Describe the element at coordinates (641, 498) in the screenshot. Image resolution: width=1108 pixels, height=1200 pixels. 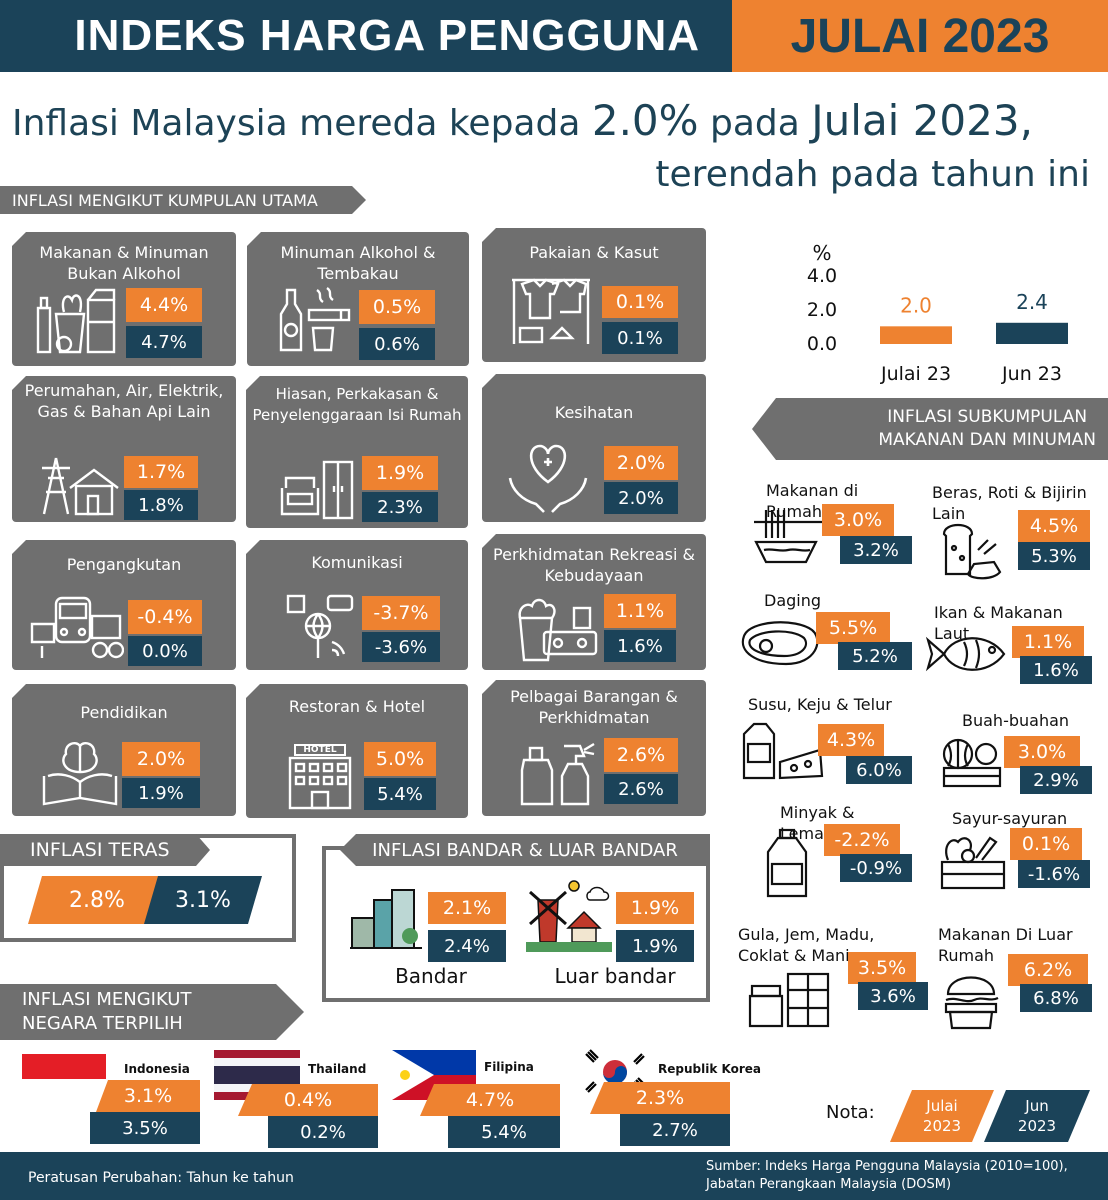
I see `group-jun-value: 2.0%` at that location.